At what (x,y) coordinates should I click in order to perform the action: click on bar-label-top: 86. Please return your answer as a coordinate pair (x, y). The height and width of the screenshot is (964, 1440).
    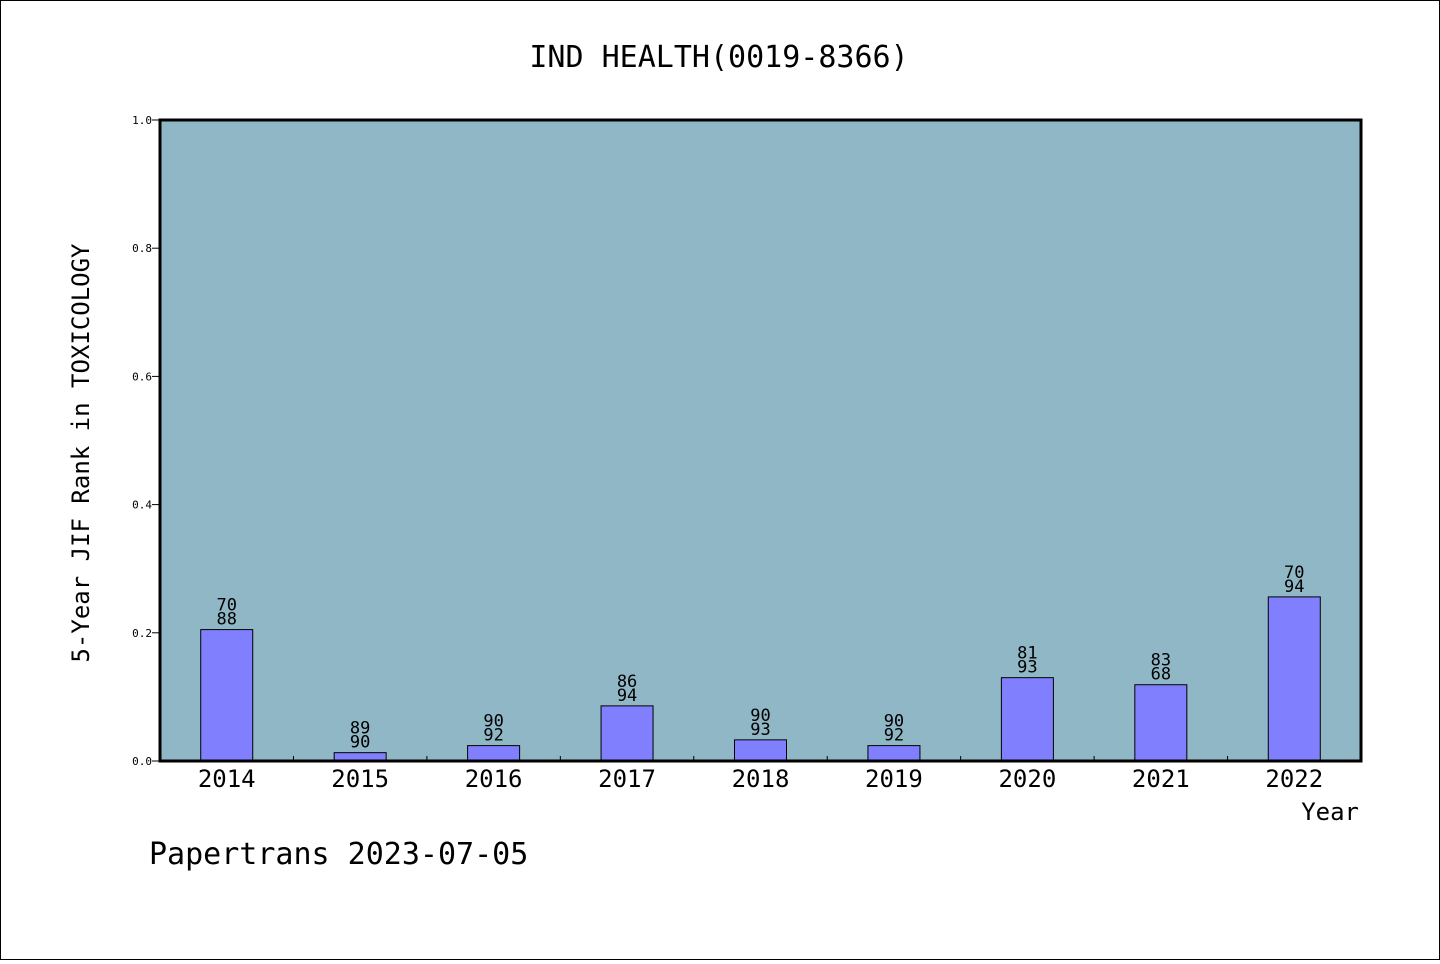
    Looking at the image, I should click on (627, 682).